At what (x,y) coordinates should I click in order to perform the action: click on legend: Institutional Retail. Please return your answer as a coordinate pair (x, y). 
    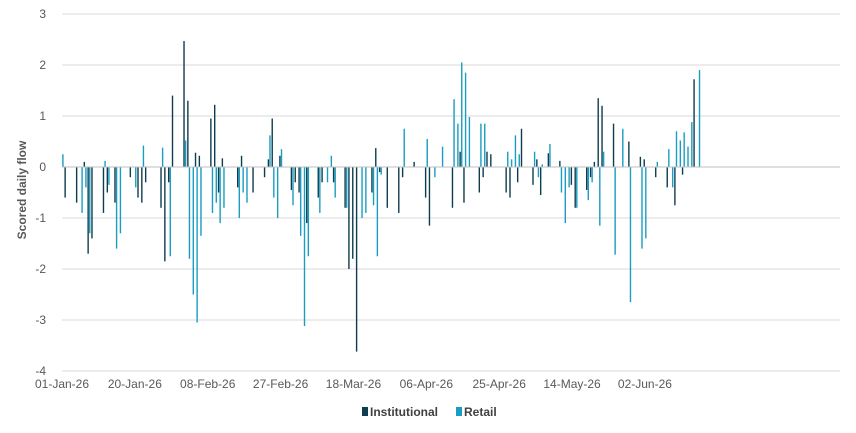
    Looking at the image, I should click on (429, 412).